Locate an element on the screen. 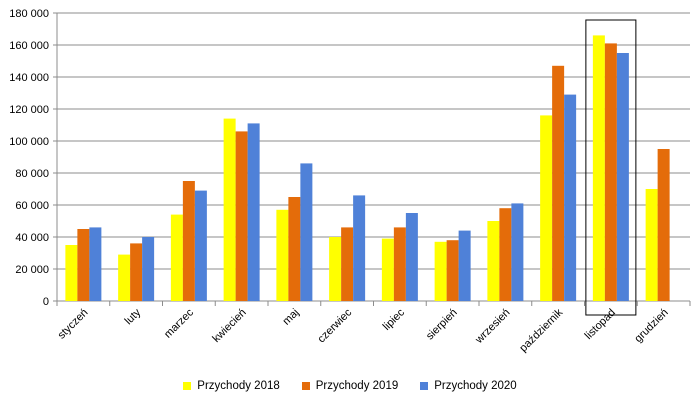 The height and width of the screenshot is (406, 700). y-tick-label: 20 000 is located at coordinates (32, 270).